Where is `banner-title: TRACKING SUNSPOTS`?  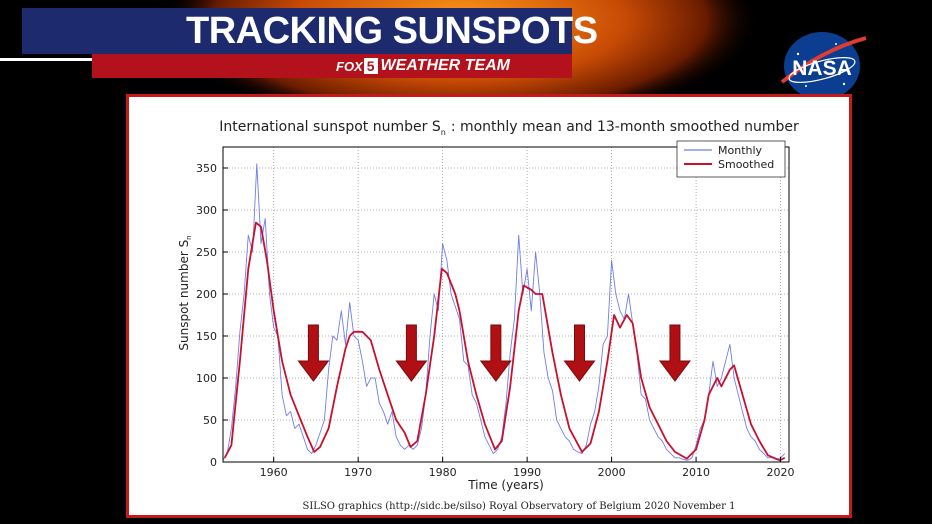 banner-title: TRACKING SUNSPOTS is located at coordinates (392, 31).